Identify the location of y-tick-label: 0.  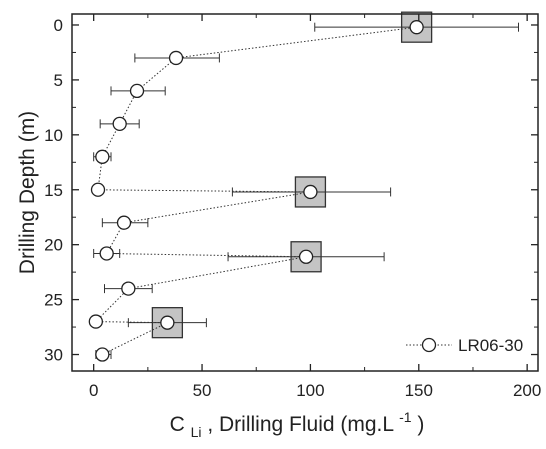
(58, 25).